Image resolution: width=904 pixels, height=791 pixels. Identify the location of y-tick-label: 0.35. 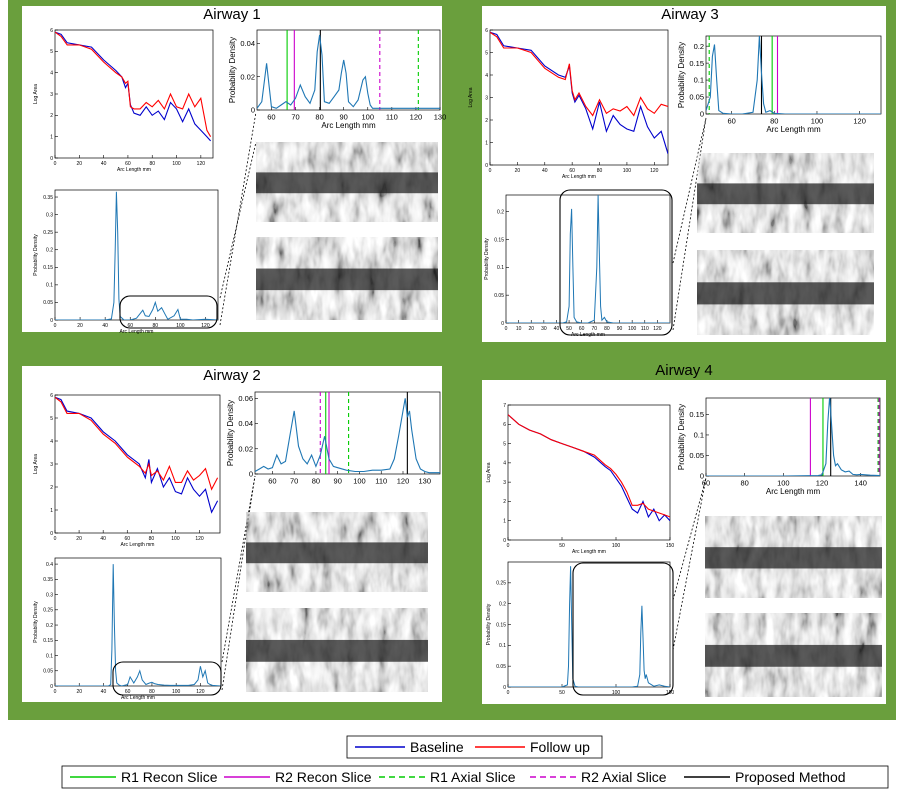
(48, 580).